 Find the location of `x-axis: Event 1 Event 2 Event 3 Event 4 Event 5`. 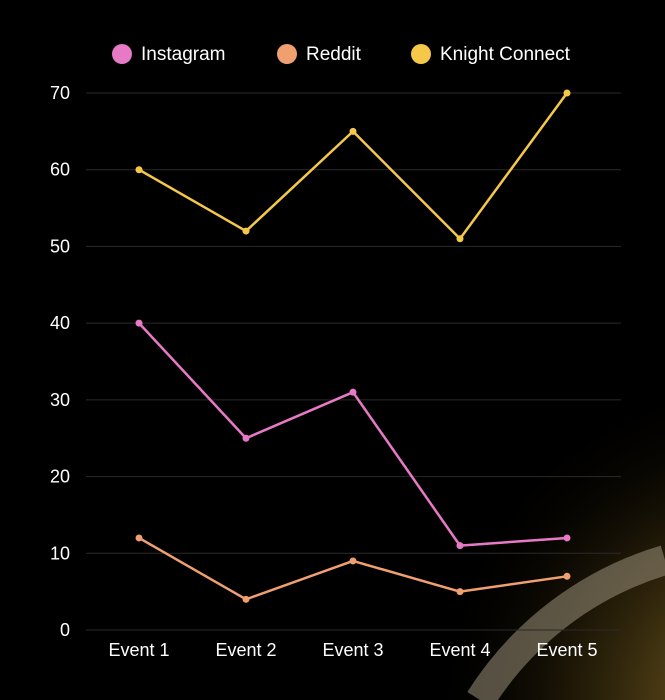

x-axis: Event 1 Event 2 Event 3 Event 4 Event 5 is located at coordinates (352, 650).